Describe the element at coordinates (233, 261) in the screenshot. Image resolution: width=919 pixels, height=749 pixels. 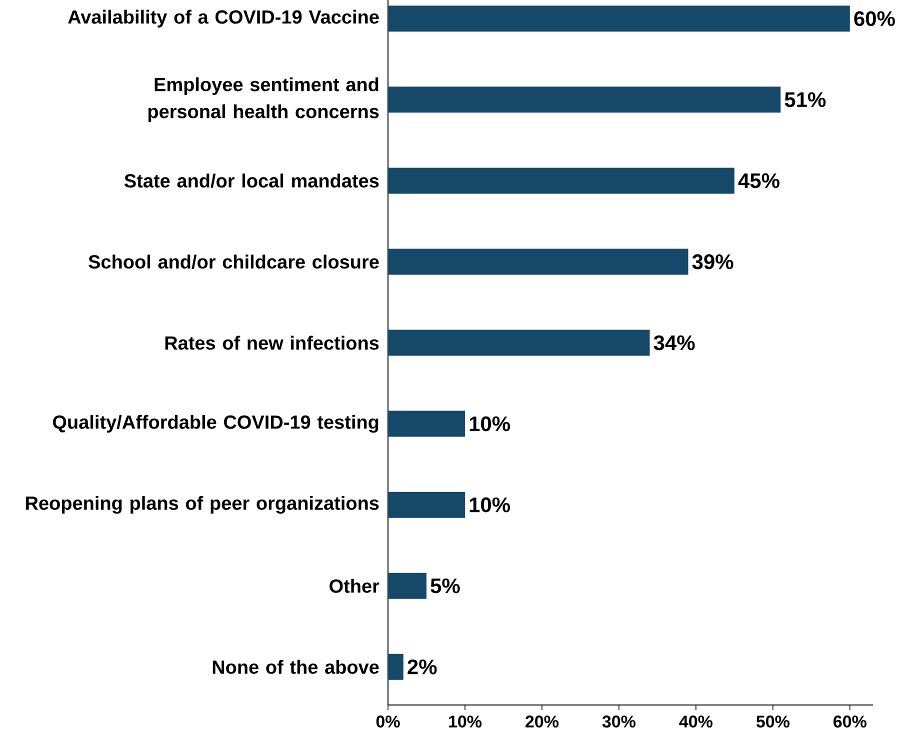
I see `y-tick-label: School and/or childcare closure` at that location.